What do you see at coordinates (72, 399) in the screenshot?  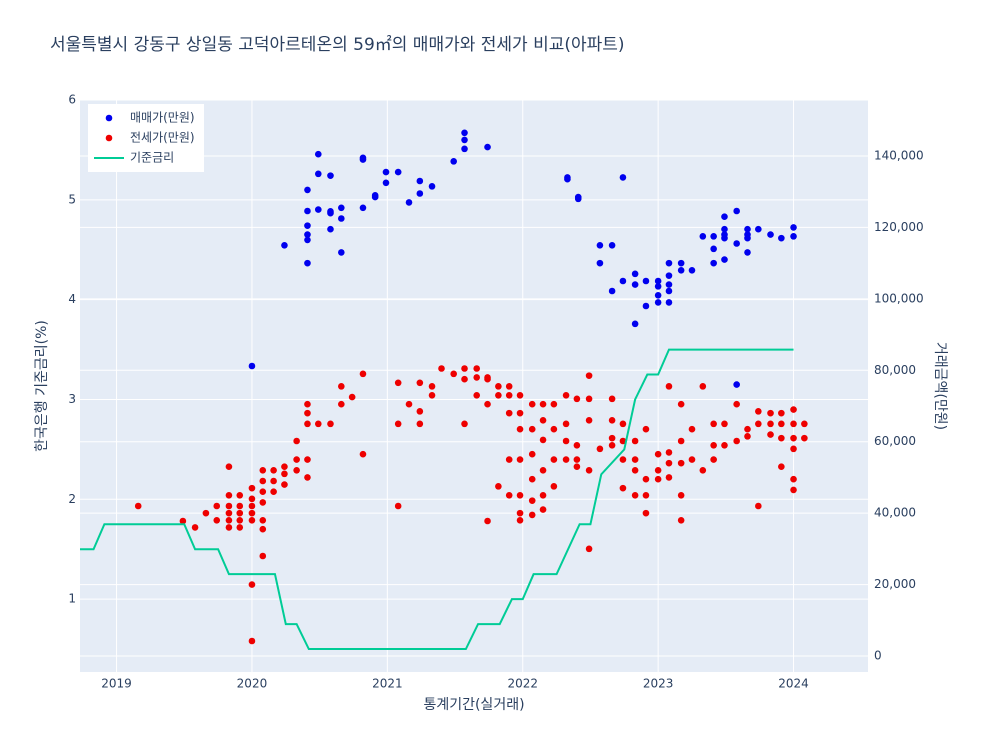 I see `y-tick-label: 3` at bounding box center [72, 399].